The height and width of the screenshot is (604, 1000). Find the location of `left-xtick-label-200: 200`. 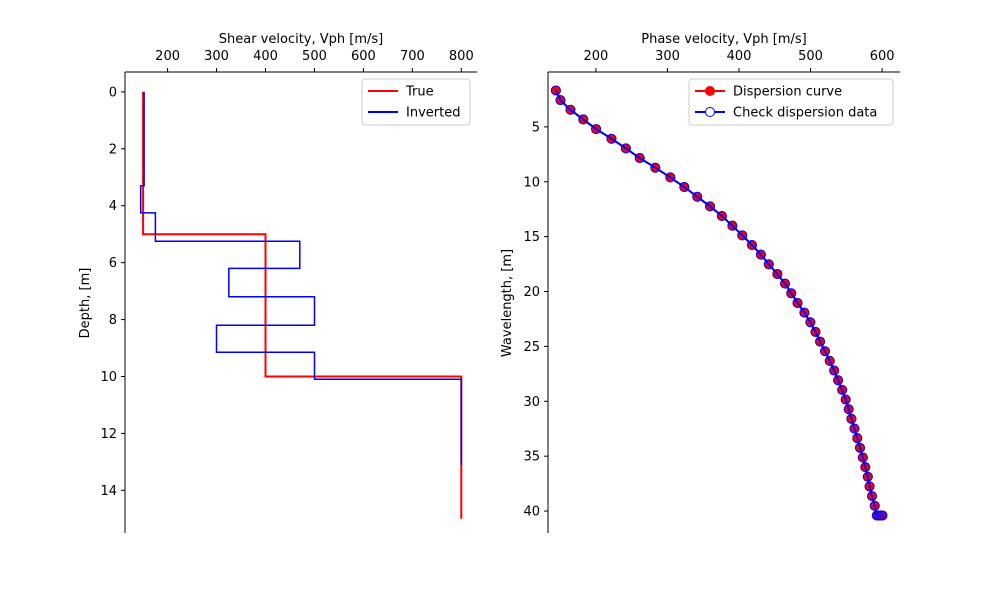

left-xtick-label-200: 200 is located at coordinates (167, 56).